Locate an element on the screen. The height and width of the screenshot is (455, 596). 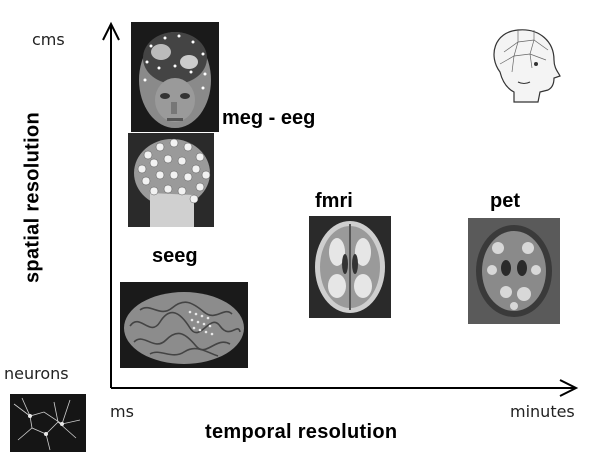
seeg-brain-image is located at coordinates (184, 325).